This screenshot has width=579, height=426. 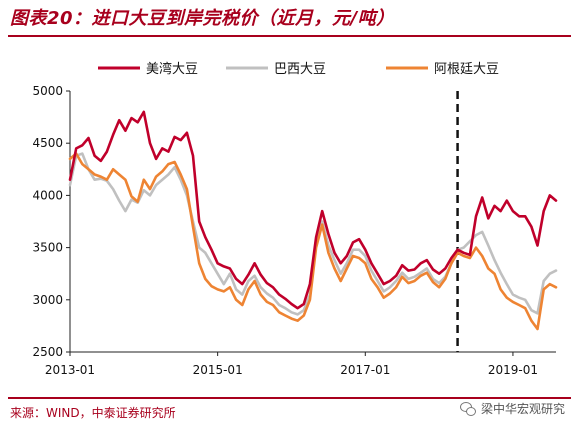 I want to click on x-tick-label: 2017-01, so click(x=365, y=370).